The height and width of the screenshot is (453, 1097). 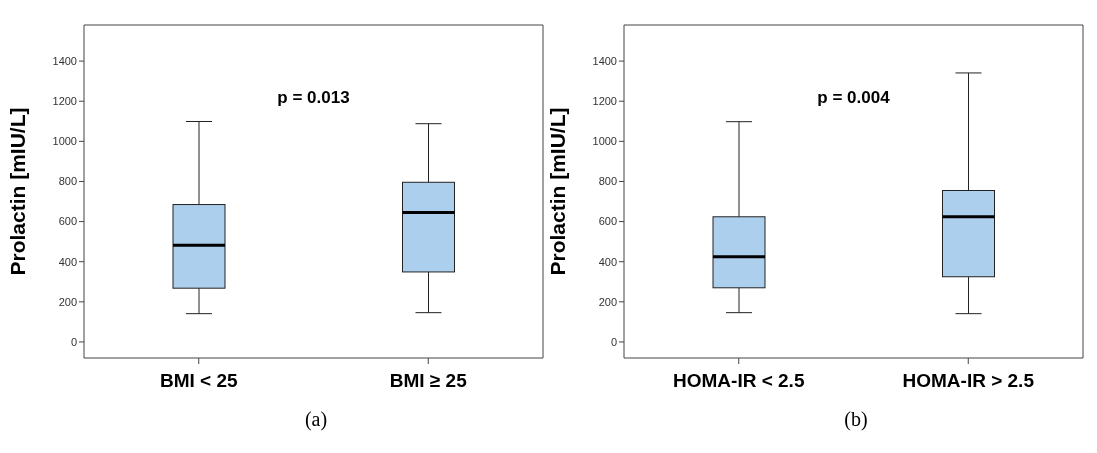 What do you see at coordinates (313, 98) in the screenshot?
I see `annotation: p = 0.013` at bounding box center [313, 98].